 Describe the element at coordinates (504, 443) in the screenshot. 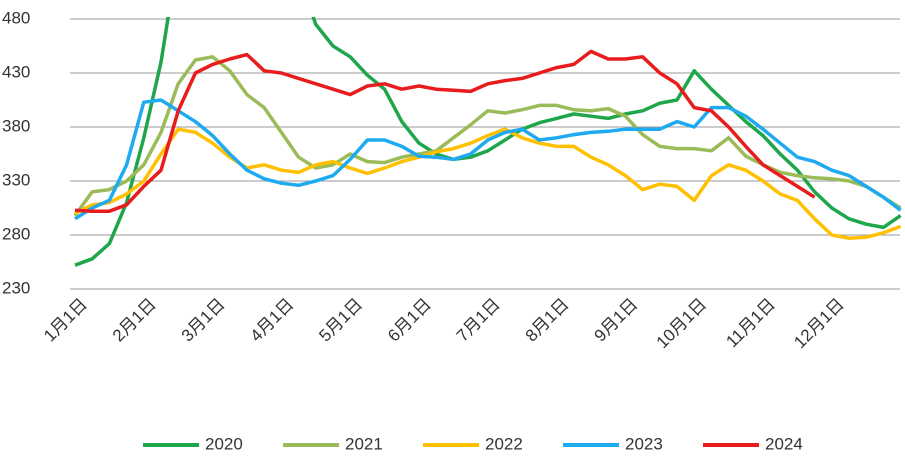

I see `legend-label: 2022` at that location.